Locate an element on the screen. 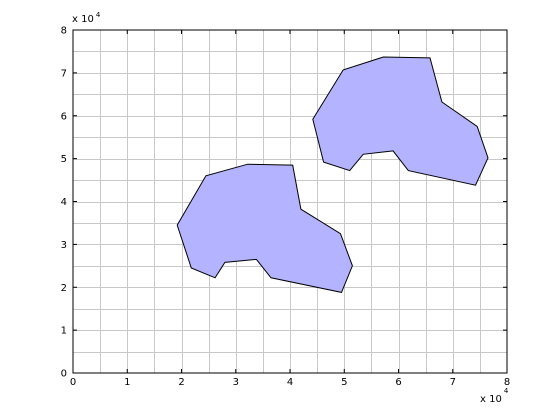 The image size is (560, 419). x-scale-base: x 10 is located at coordinates (491, 399).